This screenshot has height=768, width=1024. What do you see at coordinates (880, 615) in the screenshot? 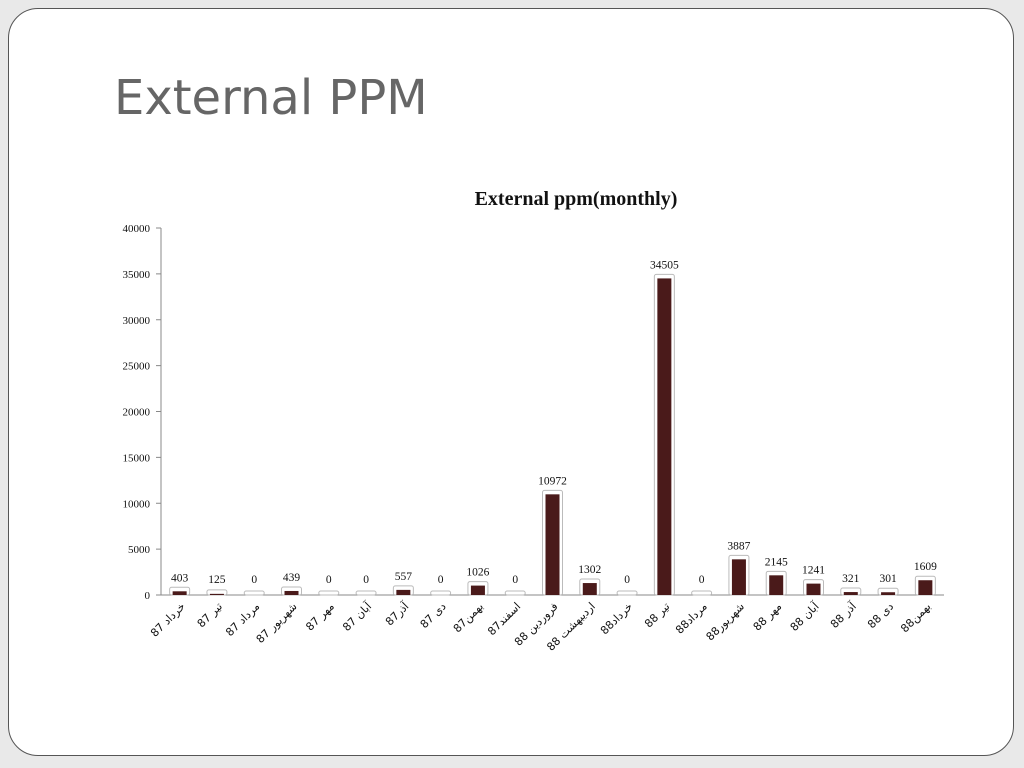
I see `category-label: دی 88` at bounding box center [880, 615].